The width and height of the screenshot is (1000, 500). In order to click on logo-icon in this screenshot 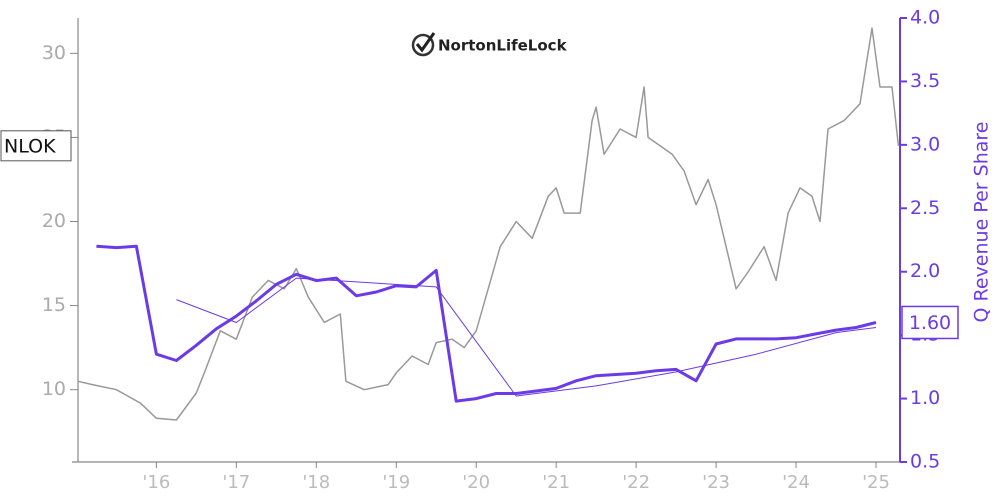, I will do `click(423, 45)`.